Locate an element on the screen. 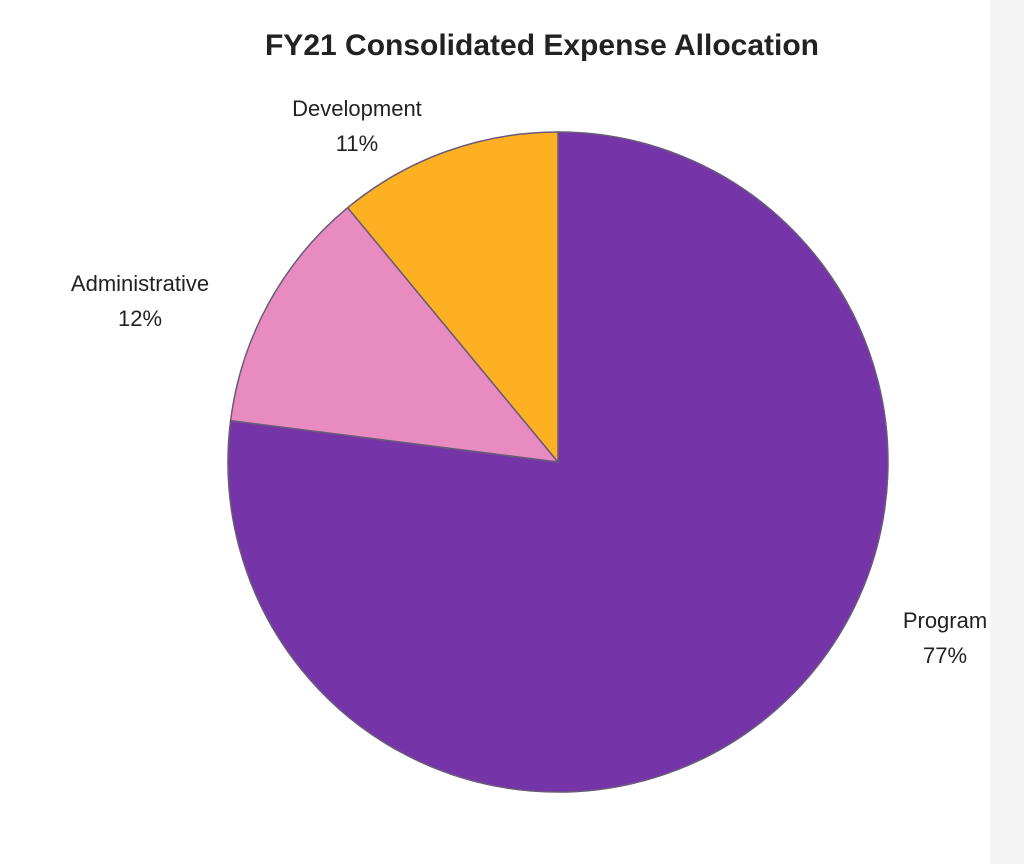  slice-label-value: 77% is located at coordinates (945, 655).